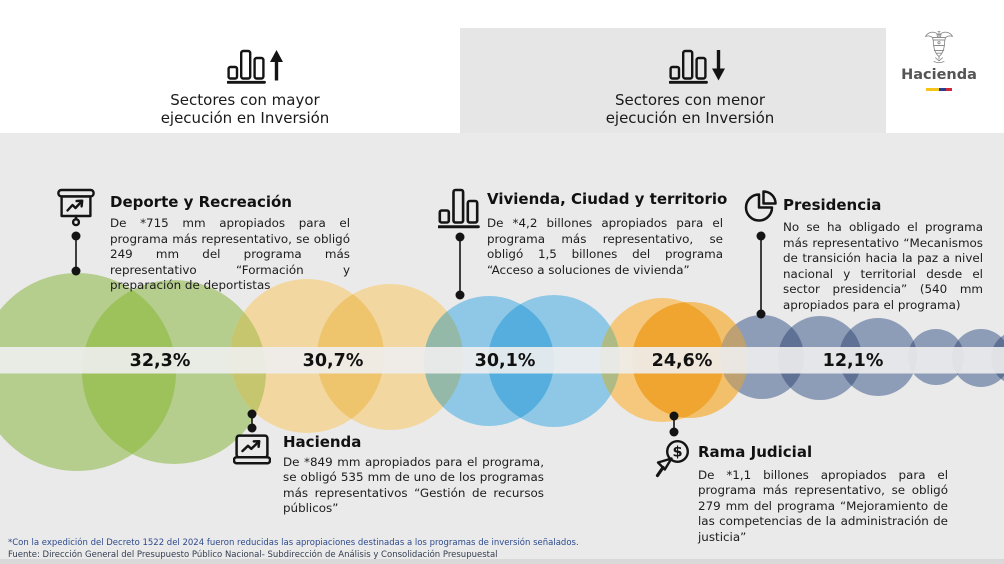 This screenshot has height=564, width=1004. Describe the element at coordinates (245, 118) in the screenshot. I see `header-left-line2: ejecución en Inversión` at that location.